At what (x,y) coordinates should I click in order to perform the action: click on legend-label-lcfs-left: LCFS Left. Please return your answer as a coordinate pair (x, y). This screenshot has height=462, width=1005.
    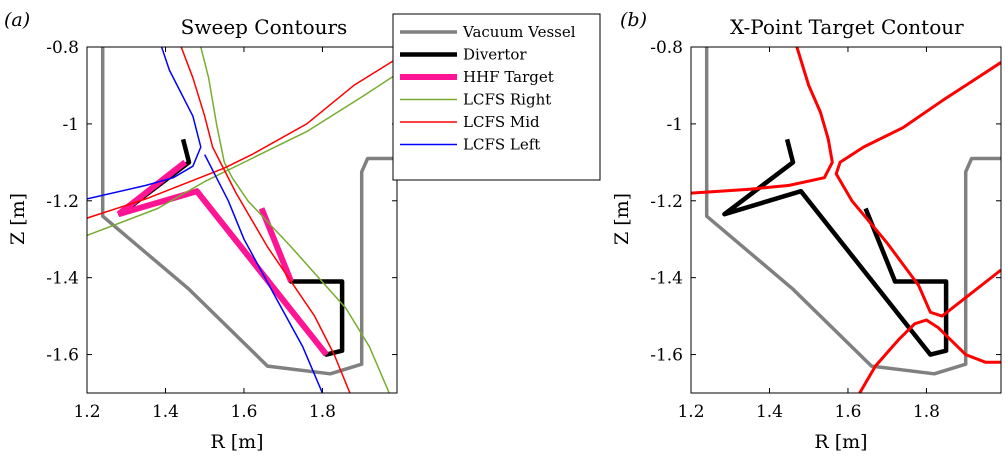
    Looking at the image, I should click on (501, 145).